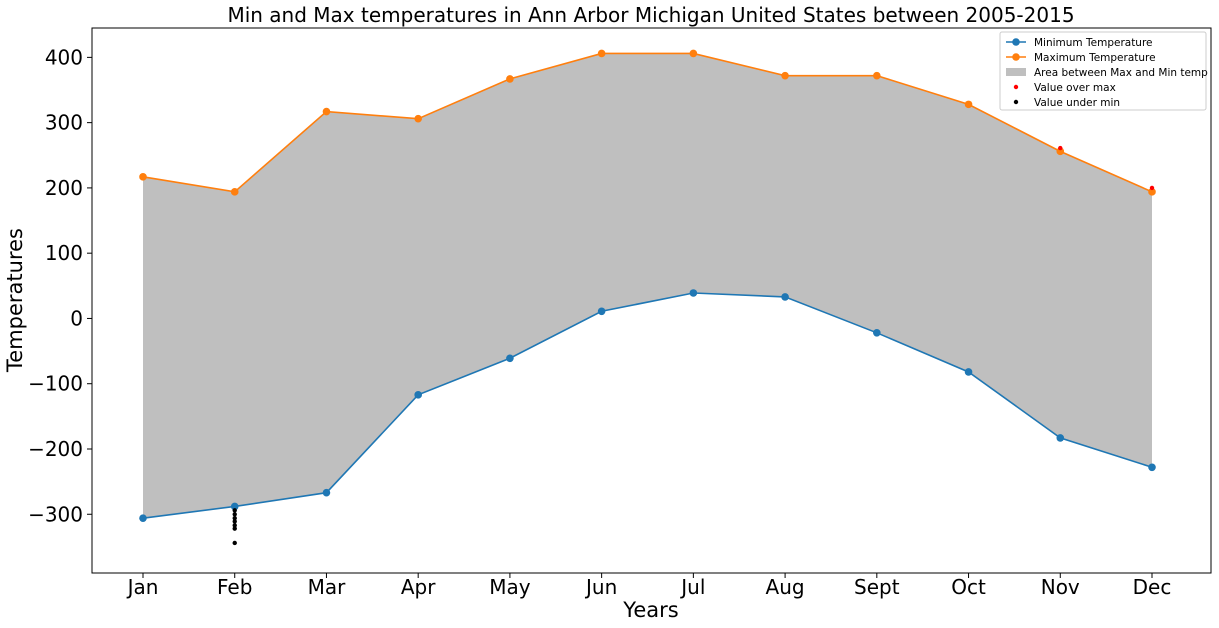  What do you see at coordinates (1121, 73) in the screenshot?
I see `legend-label: Area between Max and Min temp` at bounding box center [1121, 73].